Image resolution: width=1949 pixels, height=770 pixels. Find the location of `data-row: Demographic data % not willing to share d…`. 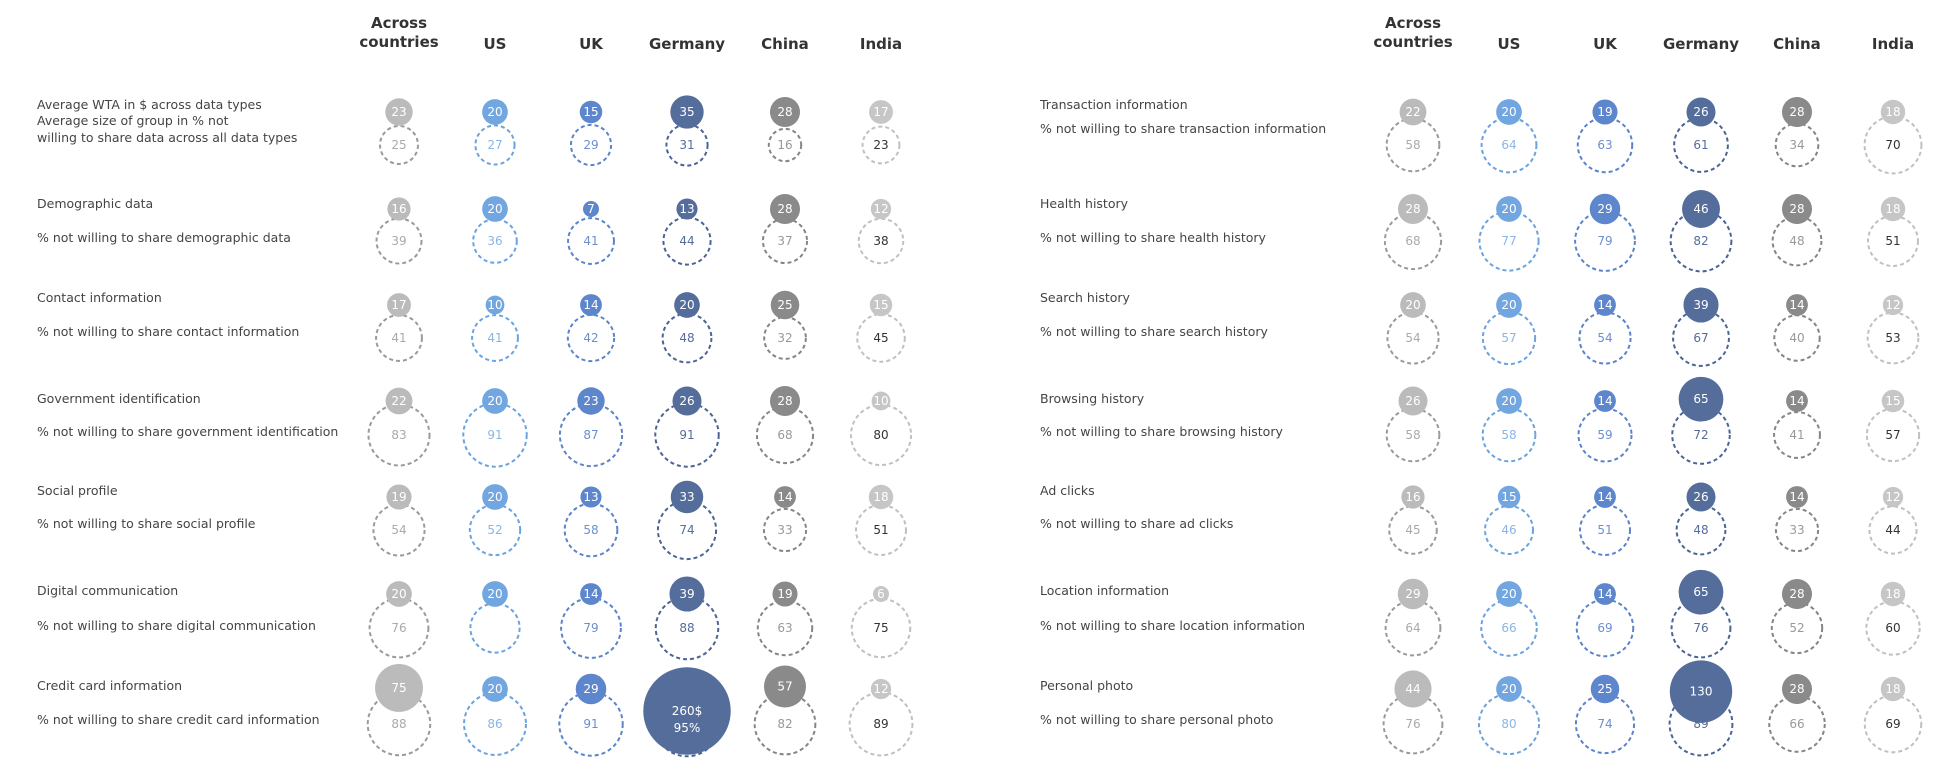

data-row: Demographic data % not willing to share d… is located at coordinates (471, 229).